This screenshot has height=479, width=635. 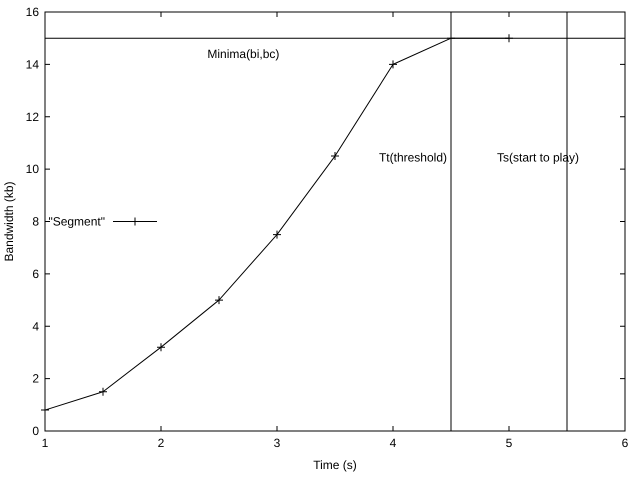 I want to click on y-tick-label: 8, so click(x=36, y=221).